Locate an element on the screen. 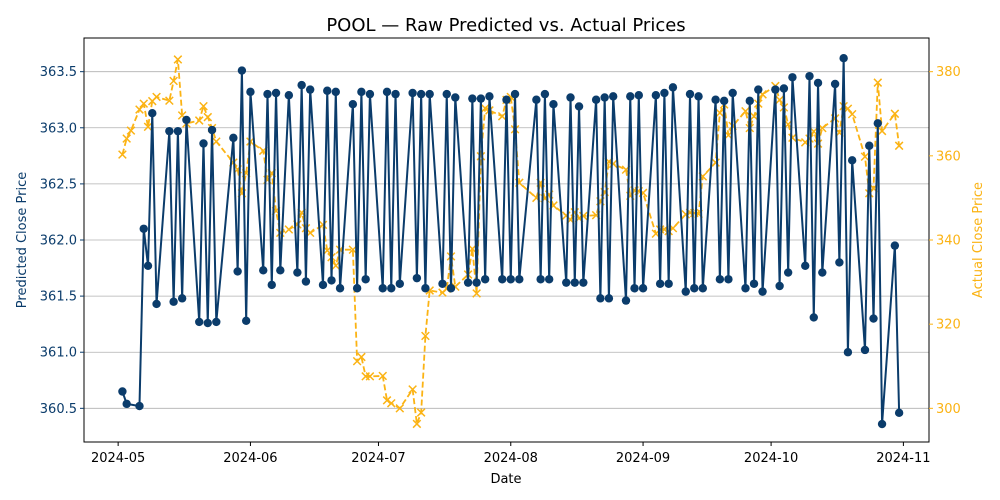  x-axis-label: Date is located at coordinates (505, 479).